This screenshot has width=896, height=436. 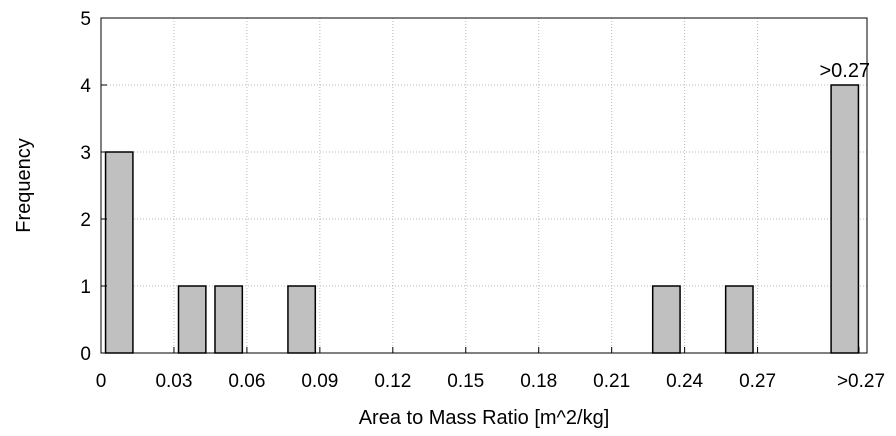 What do you see at coordinates (757, 381) in the screenshot?
I see `x-tick-label: 0.27` at bounding box center [757, 381].